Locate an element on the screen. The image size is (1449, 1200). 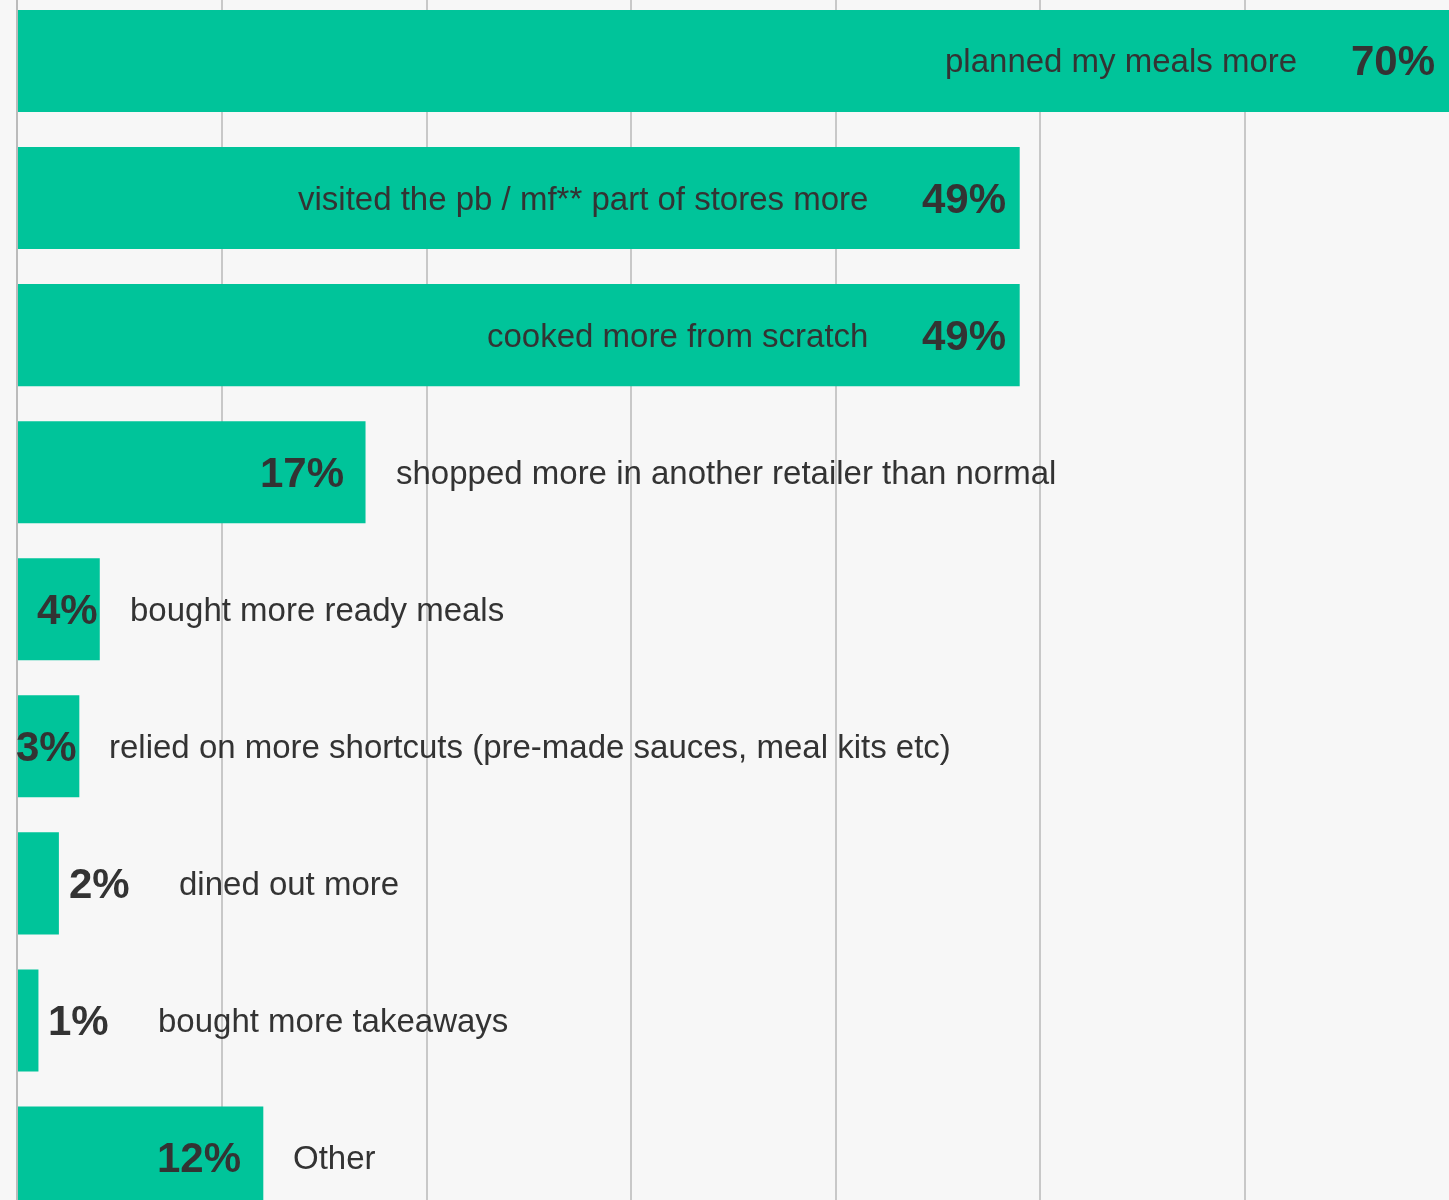
y-tick-label: relied on more shortcuts (pre-made sauces, meal kits etc) is located at coordinates (530, 746).